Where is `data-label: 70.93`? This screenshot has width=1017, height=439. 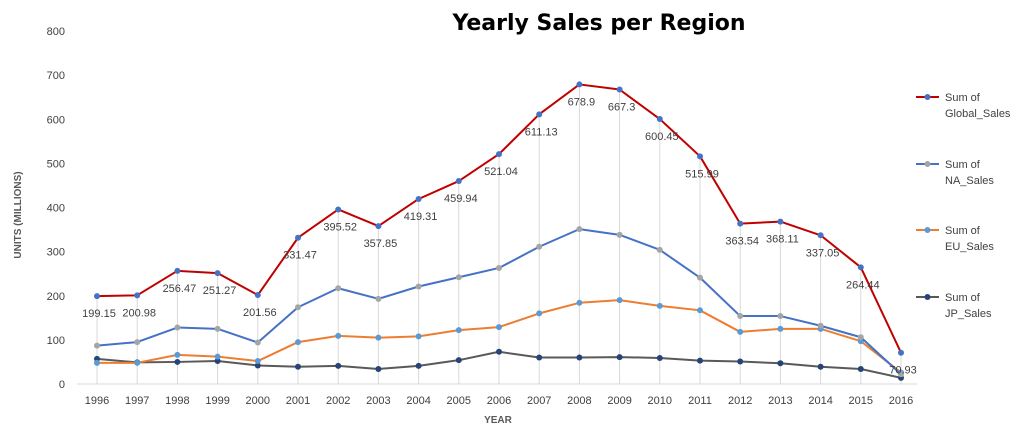
data-label: 70.93 is located at coordinates (903, 371).